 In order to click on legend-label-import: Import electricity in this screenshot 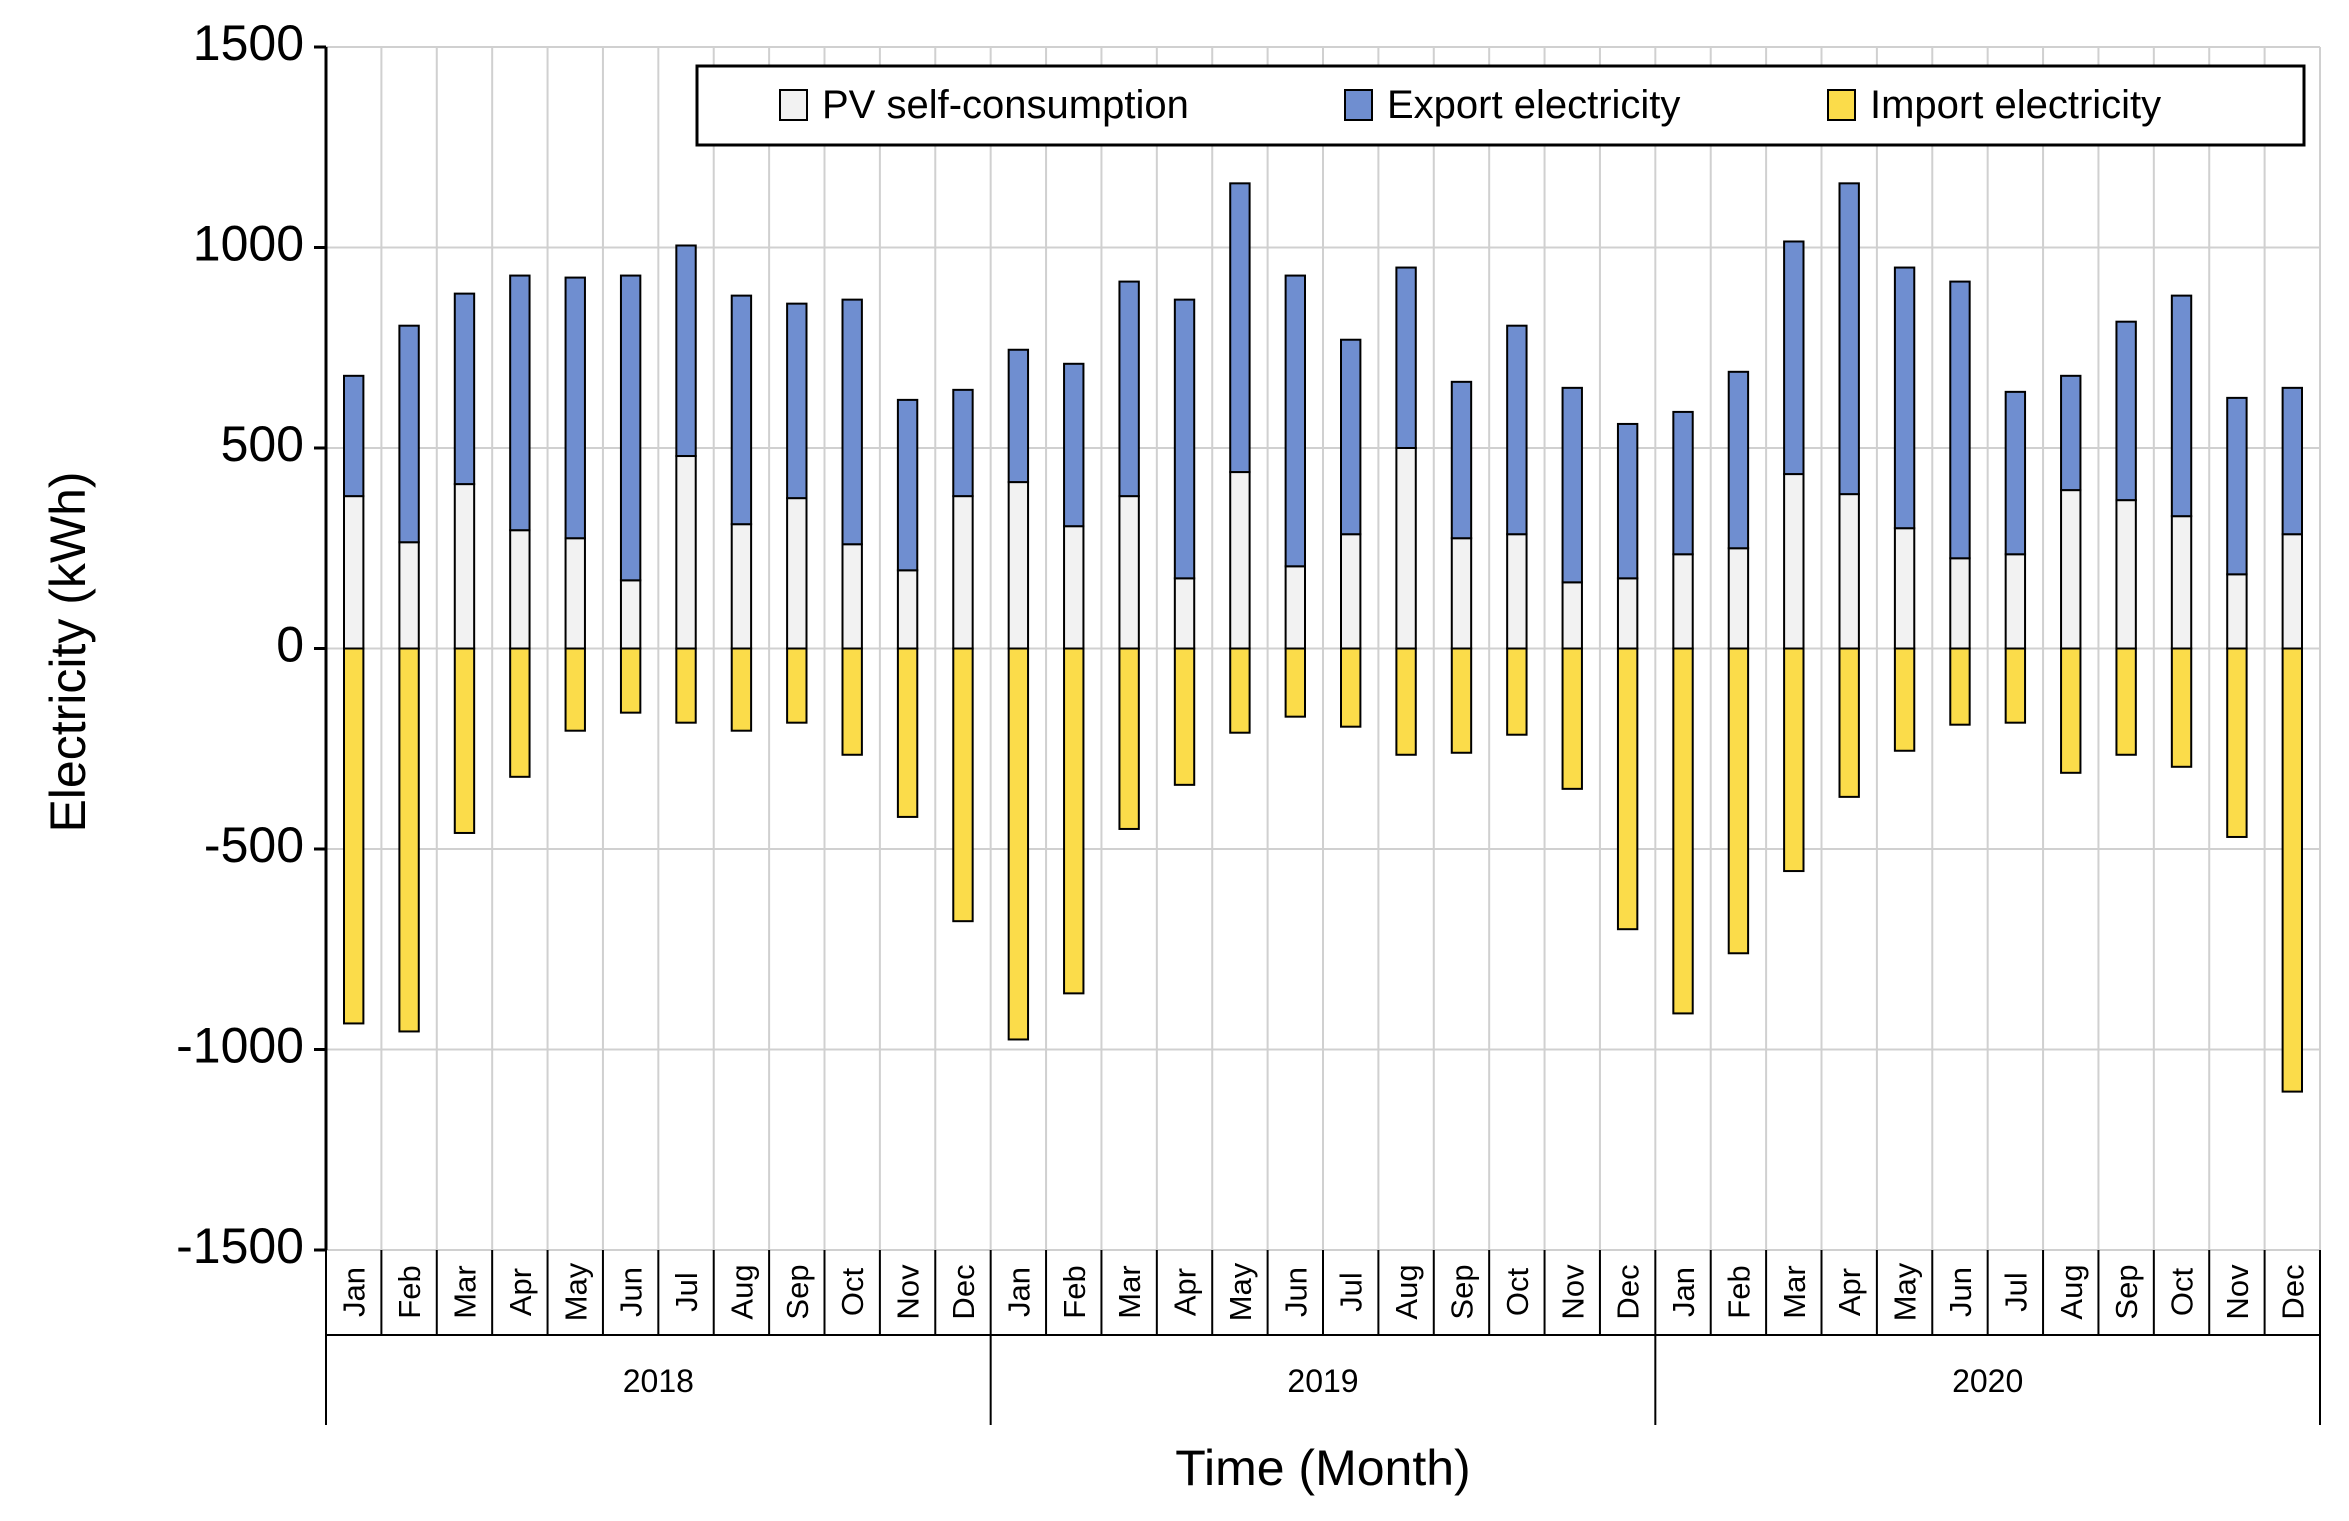, I will do `click(2015, 105)`.